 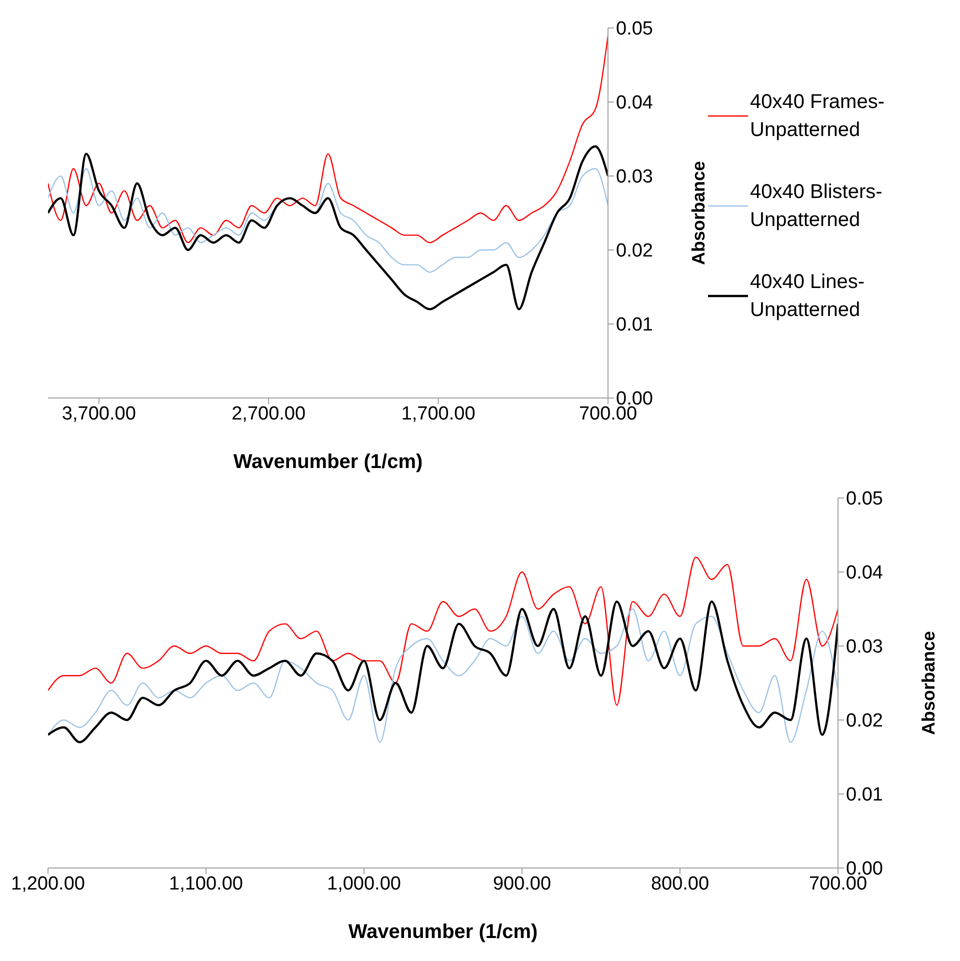 I want to click on x-tick-label: 3,700.00, so click(x=99, y=413).